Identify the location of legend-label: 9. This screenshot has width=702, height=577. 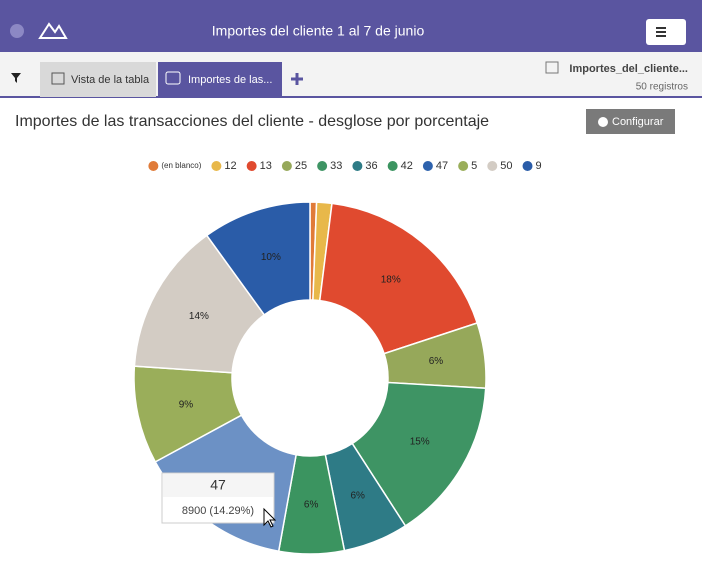
(539, 166).